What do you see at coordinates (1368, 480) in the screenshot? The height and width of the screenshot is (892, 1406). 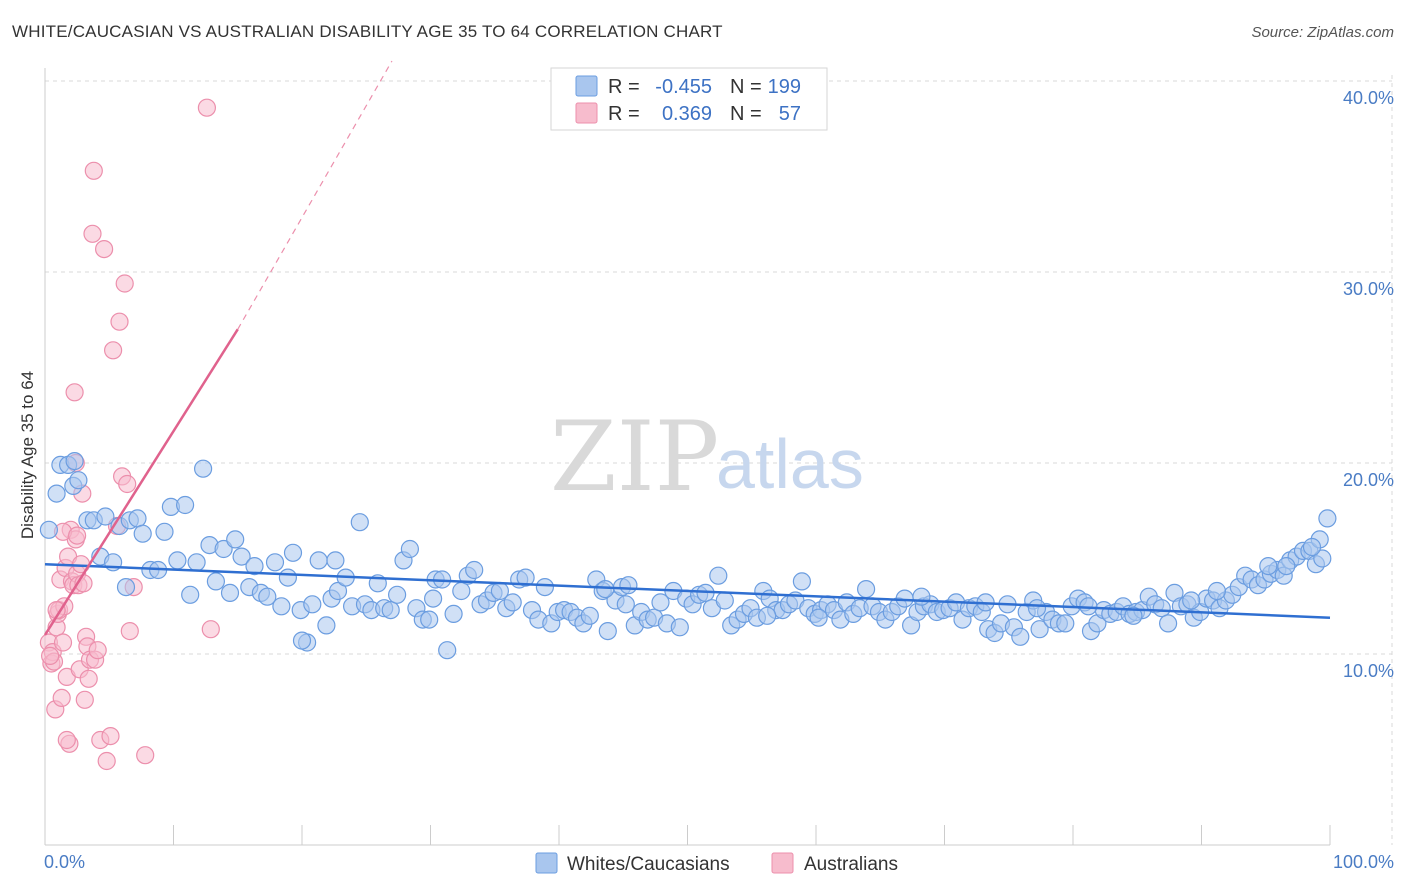 I see `y-tick-label-20: 20.0%` at bounding box center [1368, 480].